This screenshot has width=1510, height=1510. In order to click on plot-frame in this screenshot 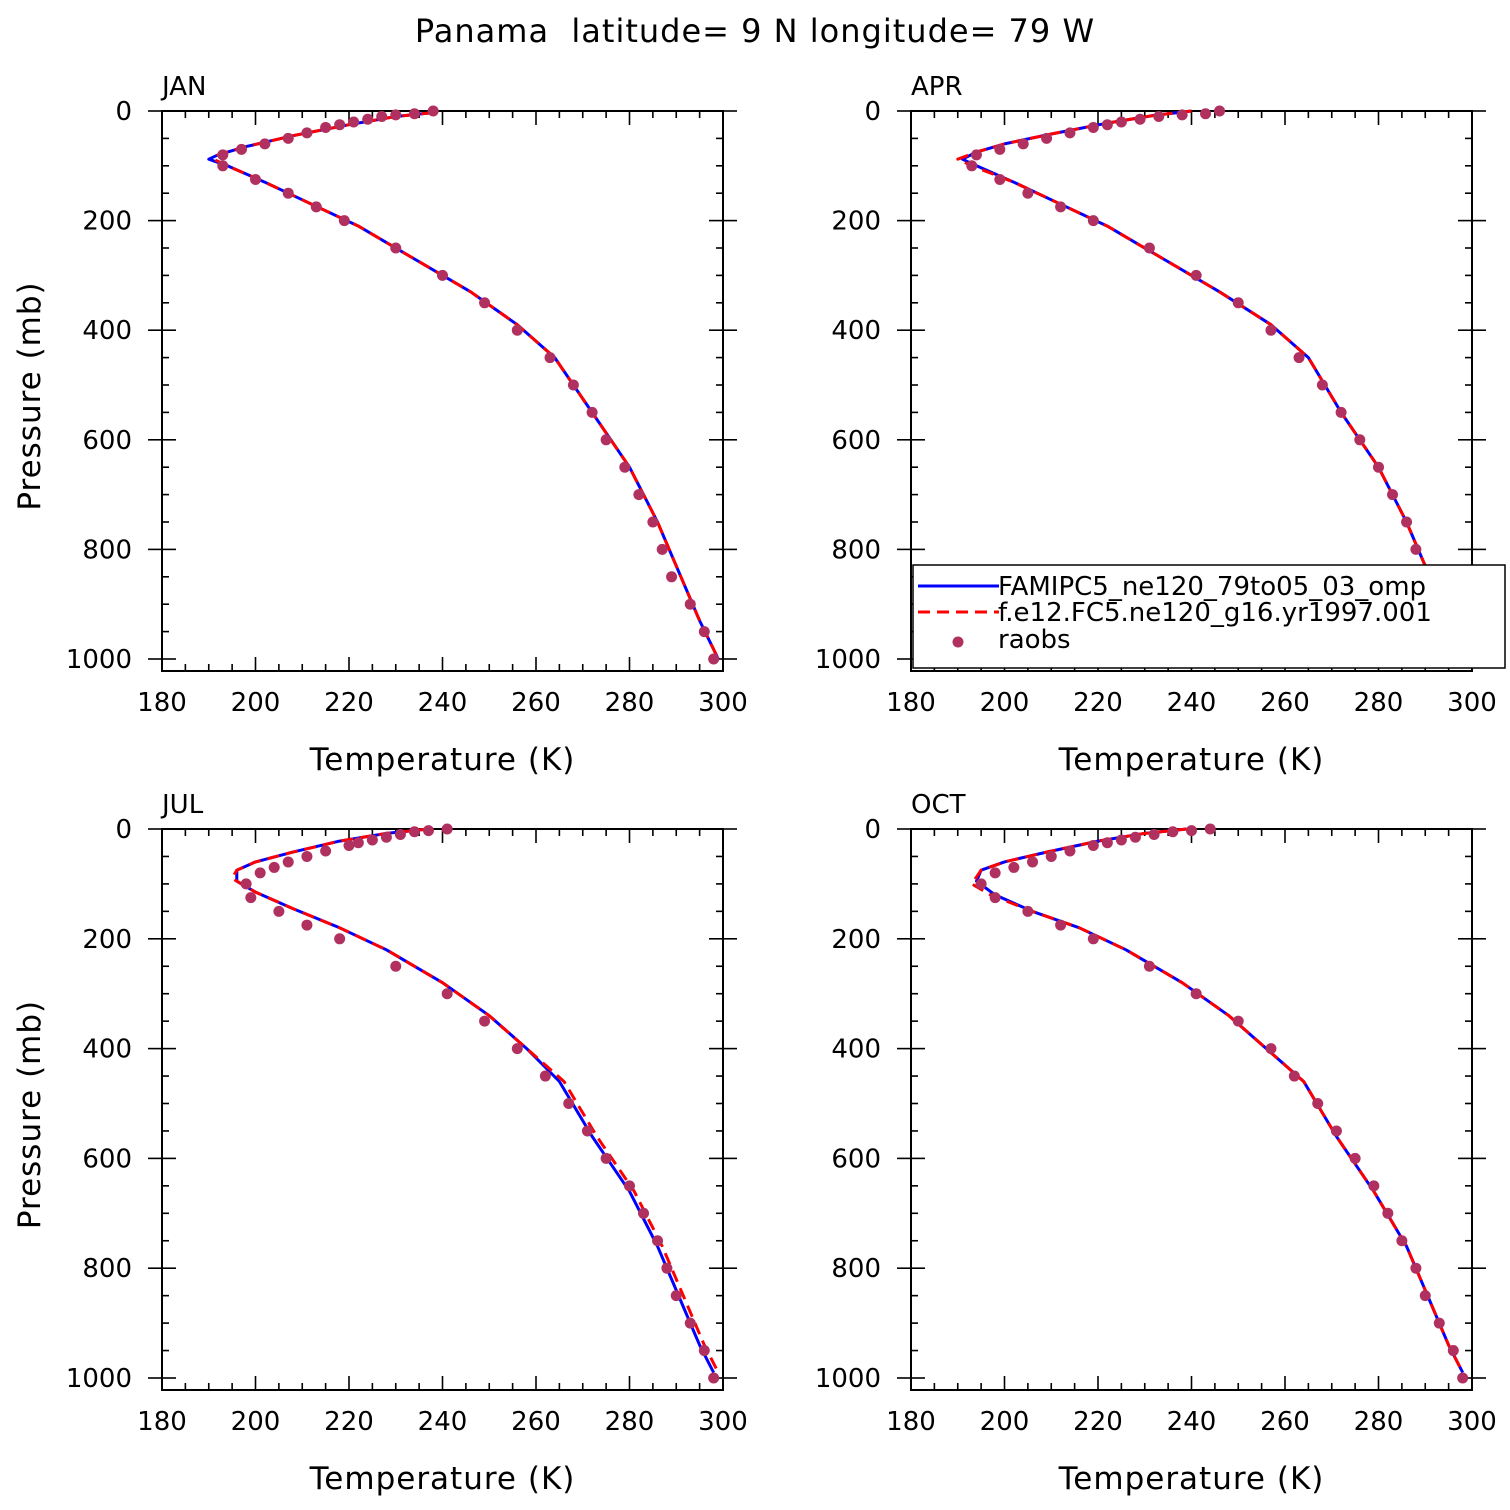, I will do `click(1191, 1109)`.